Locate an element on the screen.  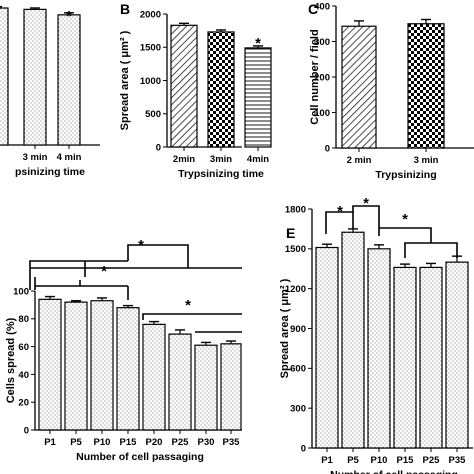
y-tick-label: 1800 is located at coordinates (295, 209).